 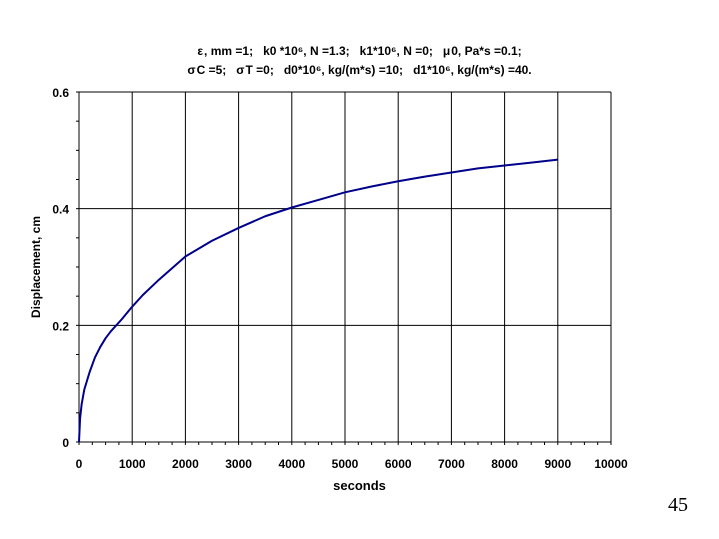 What do you see at coordinates (678, 505) in the screenshot?
I see `page-number: 45` at bounding box center [678, 505].